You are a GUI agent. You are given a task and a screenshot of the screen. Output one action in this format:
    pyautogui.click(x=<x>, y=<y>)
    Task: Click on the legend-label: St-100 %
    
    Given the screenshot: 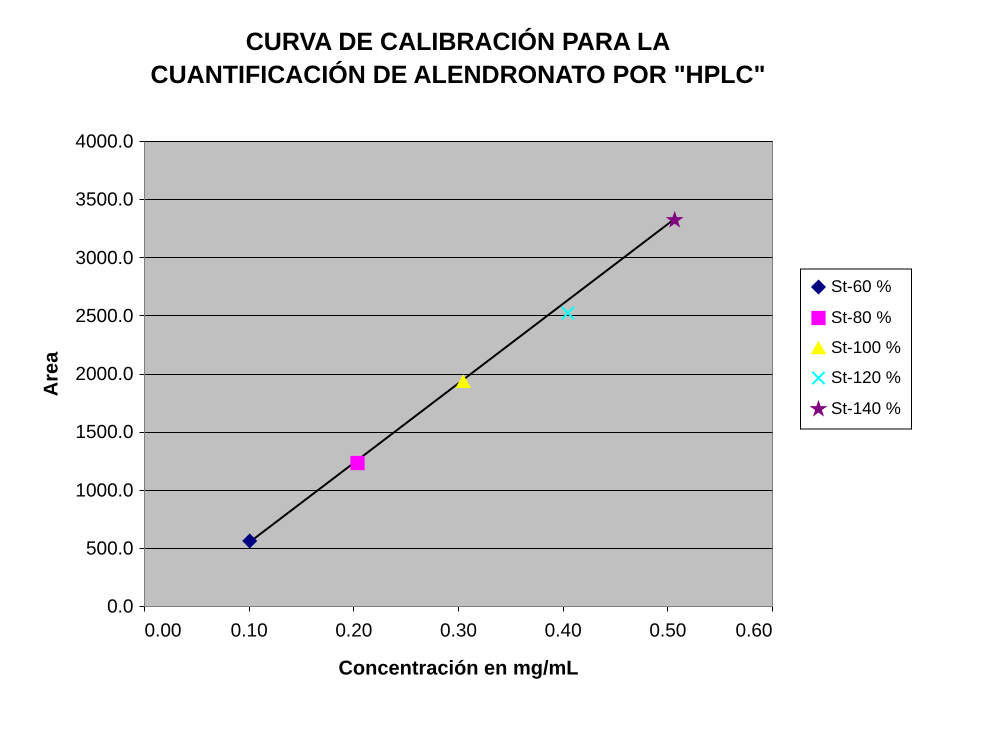 What is the action you would take?
    pyautogui.click(x=866, y=347)
    